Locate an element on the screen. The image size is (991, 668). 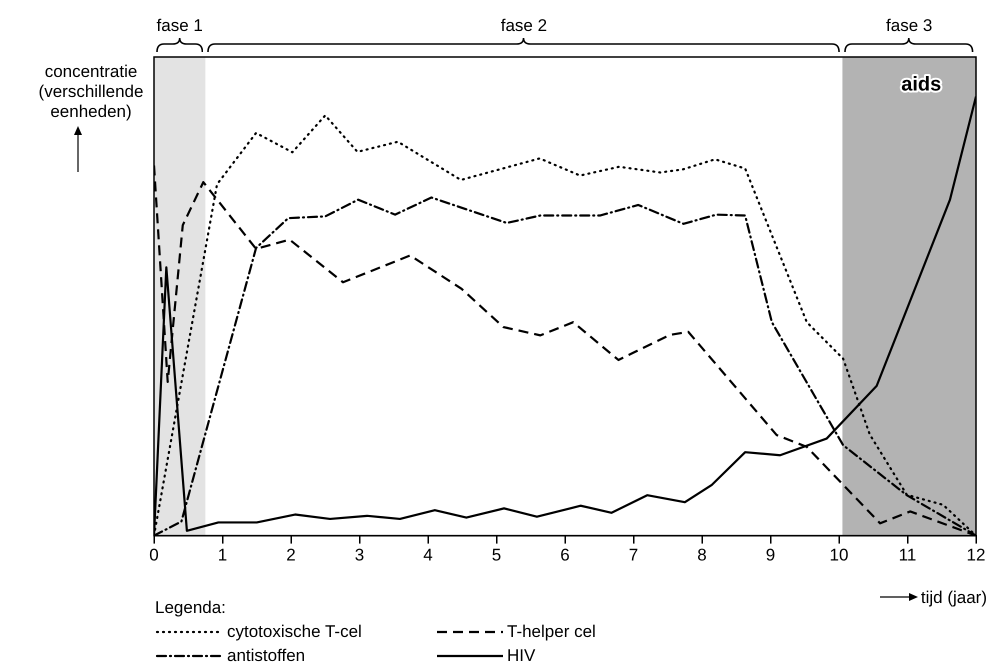
x-tick-label: 9 is located at coordinates (771, 554).